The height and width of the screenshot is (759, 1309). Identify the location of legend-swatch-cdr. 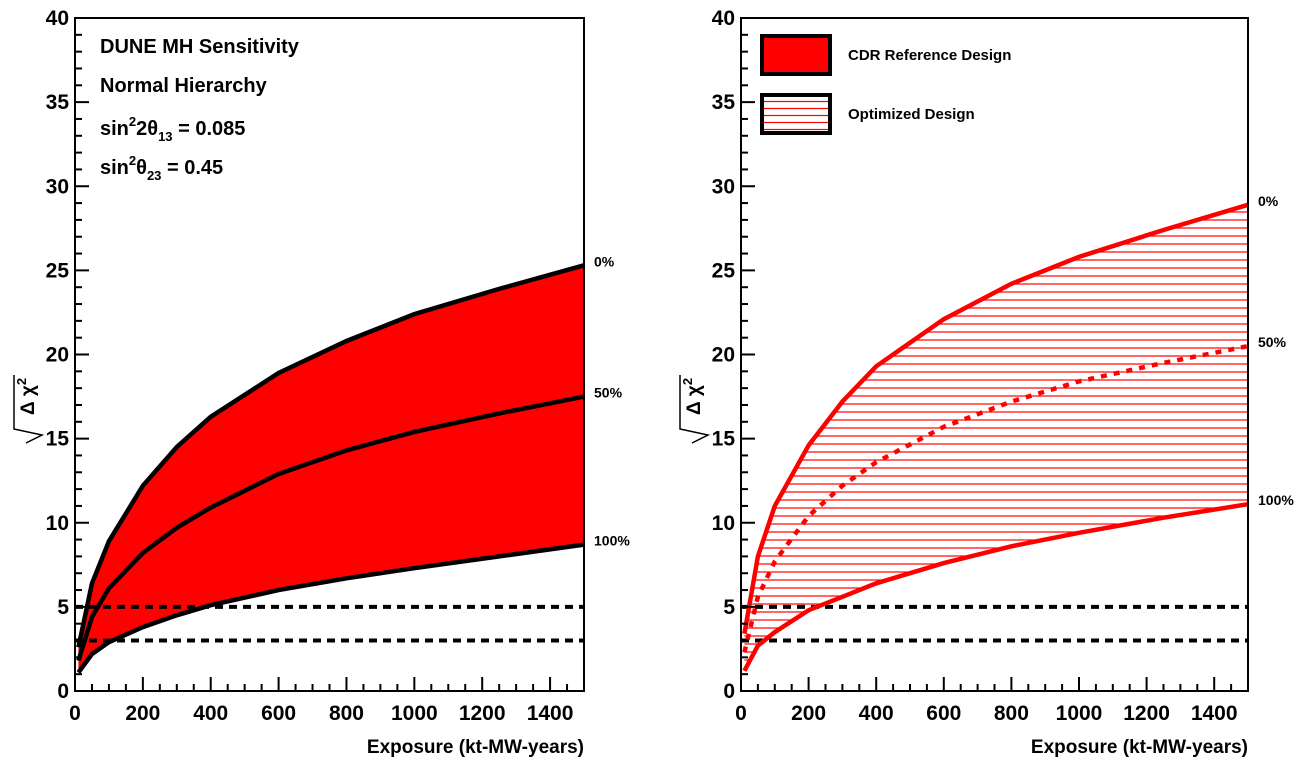
(796, 55).